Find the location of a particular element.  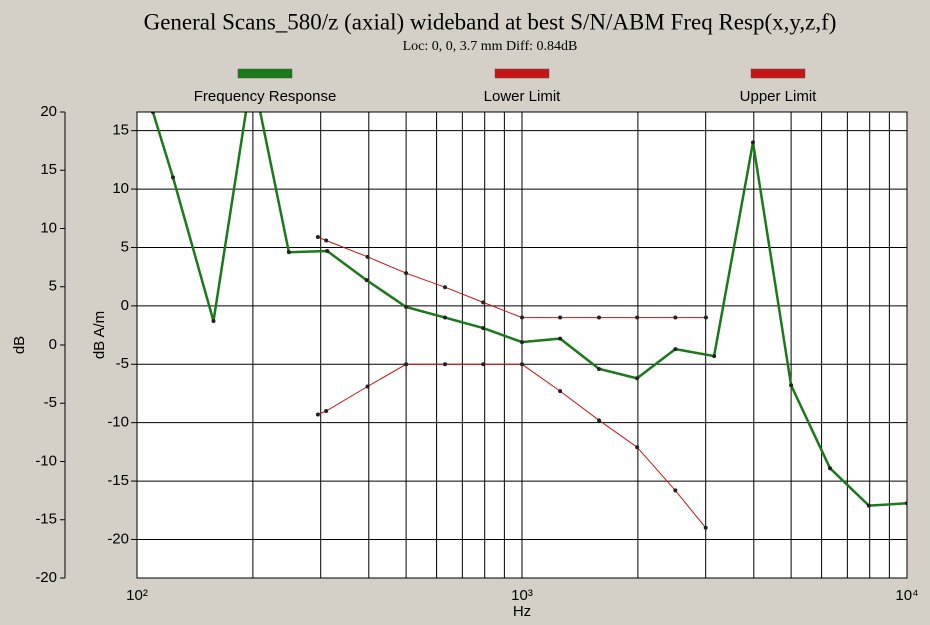

y2-tick-label: -10 is located at coordinates (118, 422).